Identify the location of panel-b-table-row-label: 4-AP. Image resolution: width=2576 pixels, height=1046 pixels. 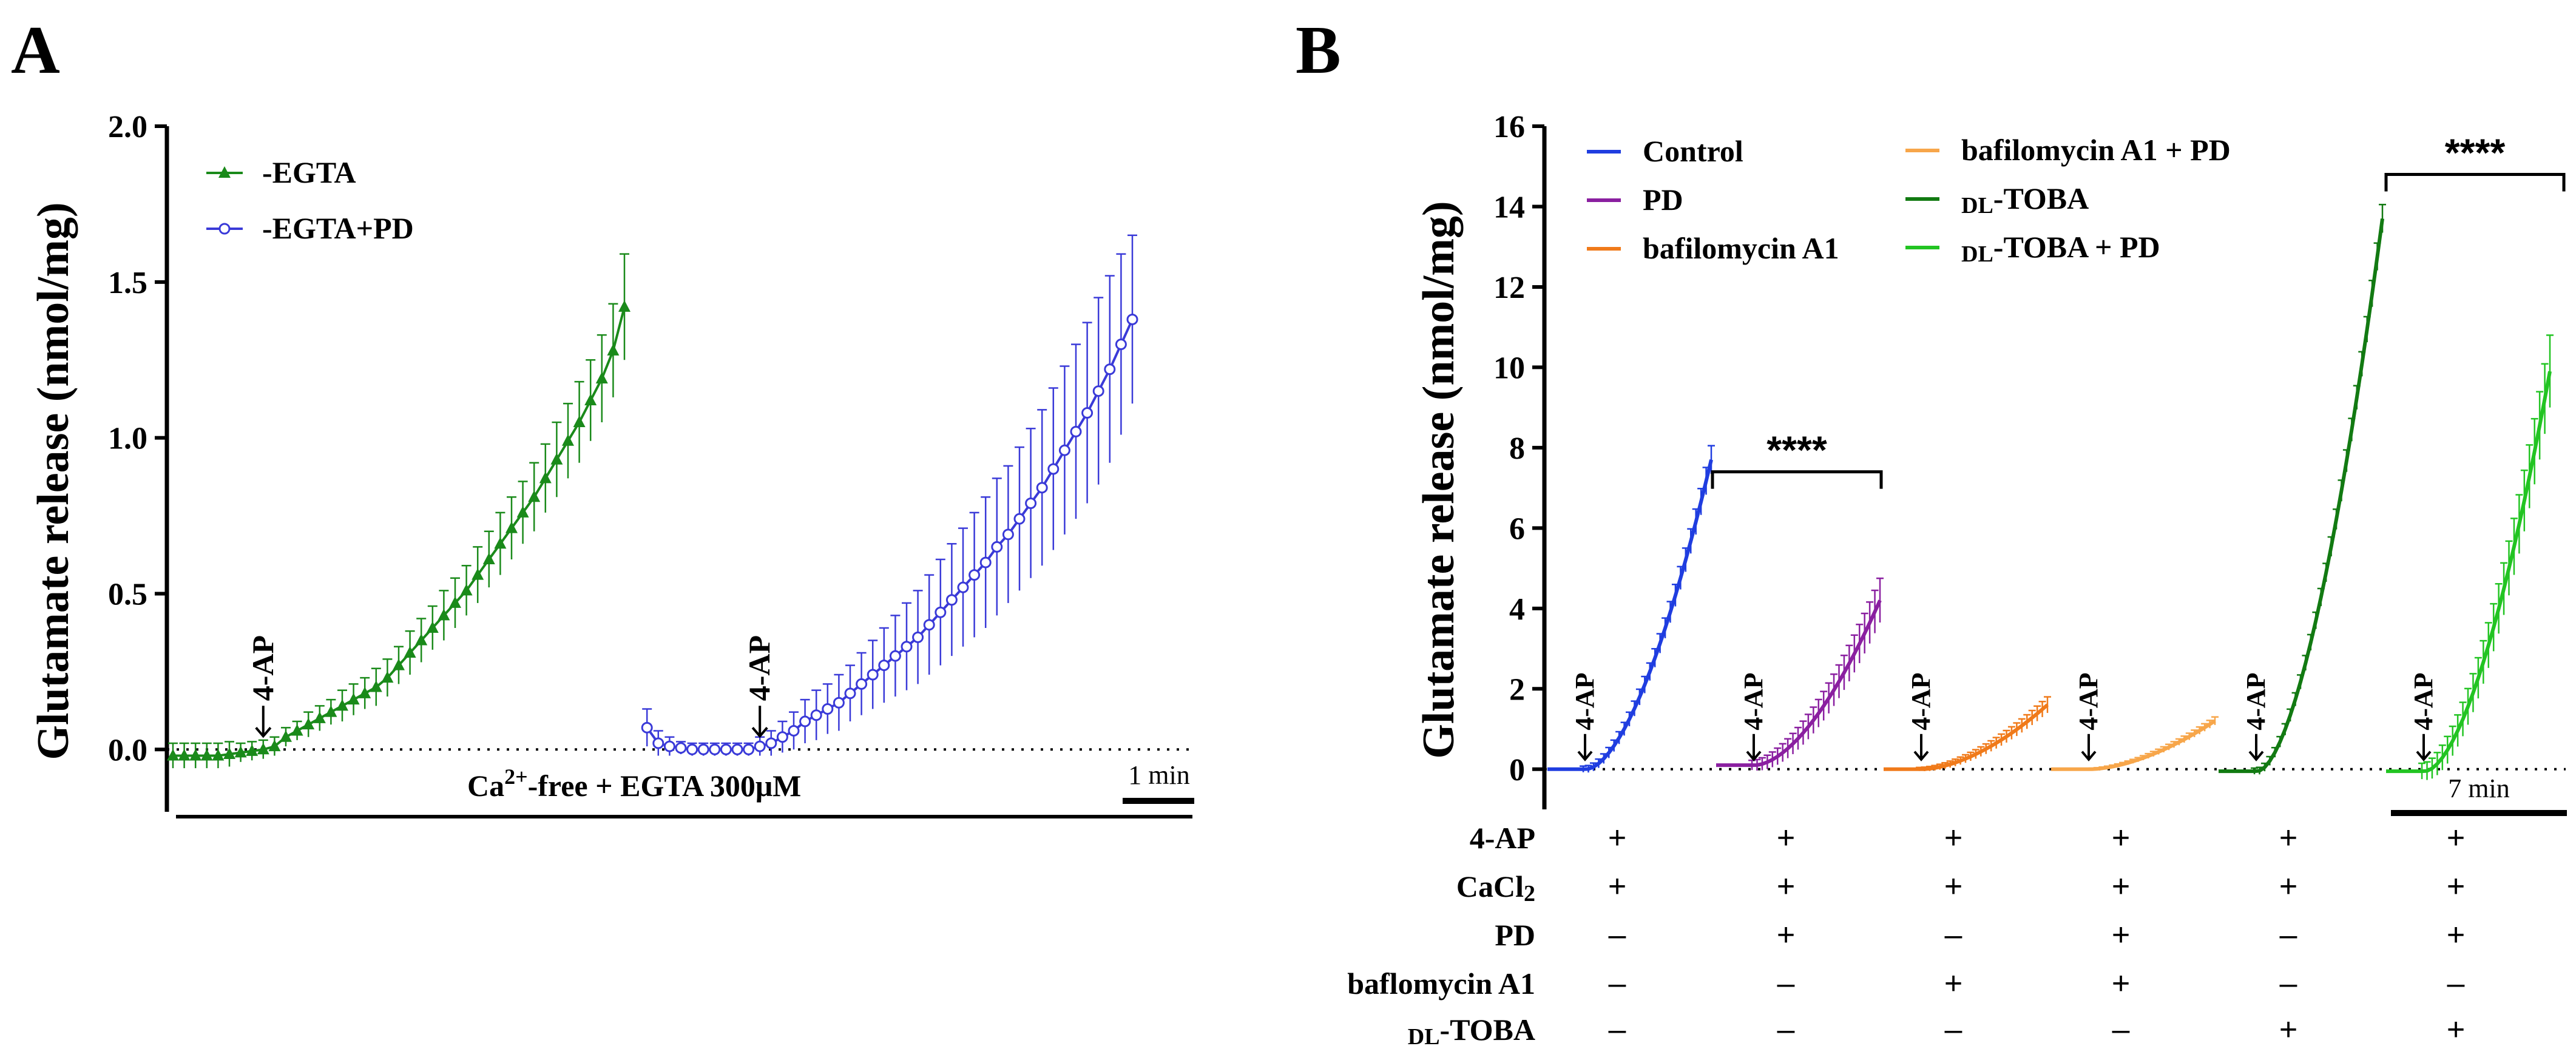
(1502, 838).